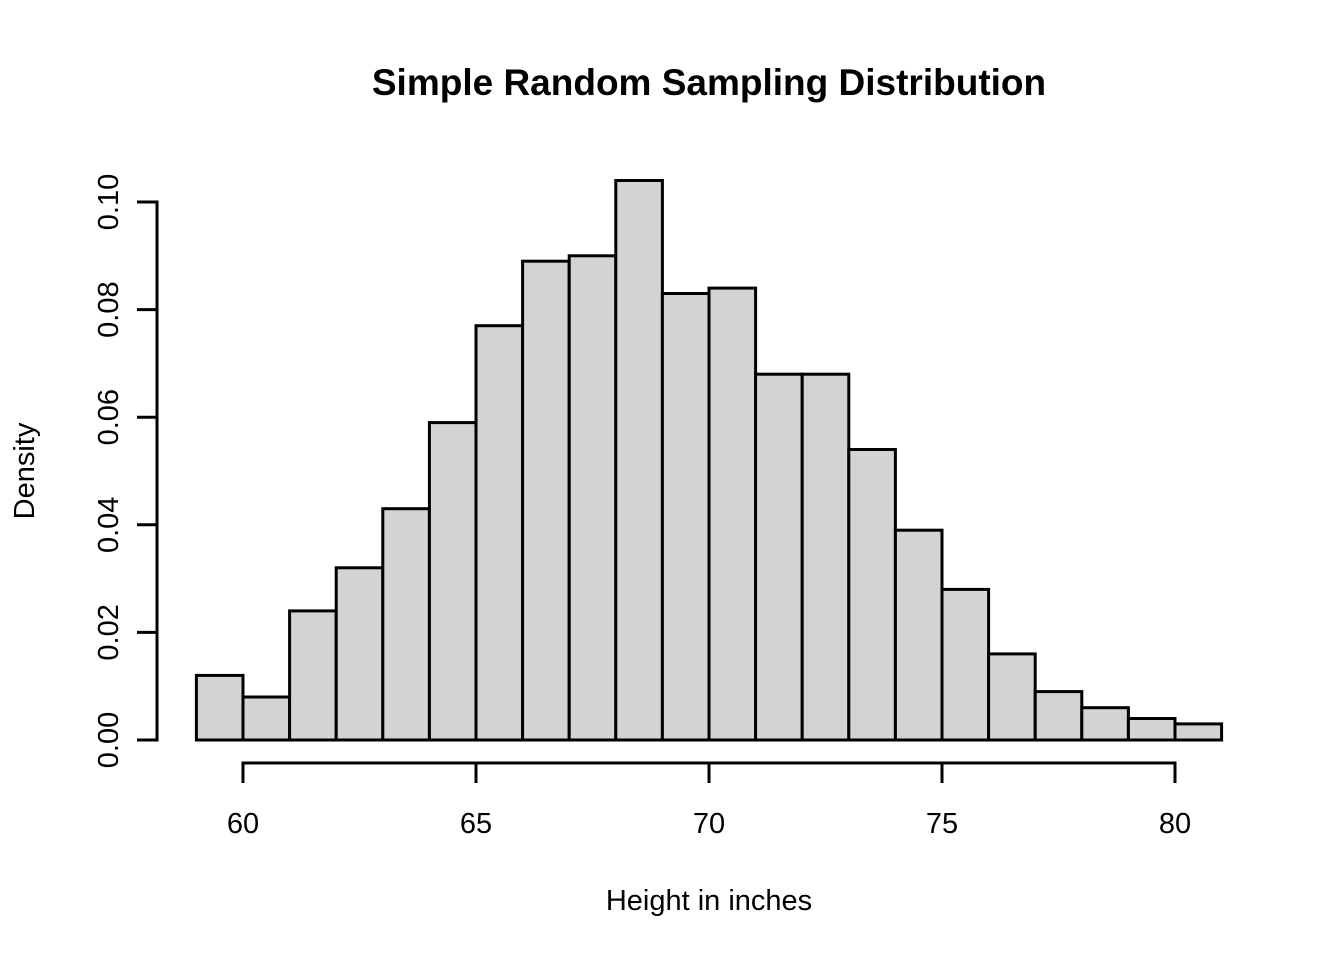  I want to click on y-axis: 0.00 0.02 0.04 0.06 0.08 0.10, so click(126, 471).